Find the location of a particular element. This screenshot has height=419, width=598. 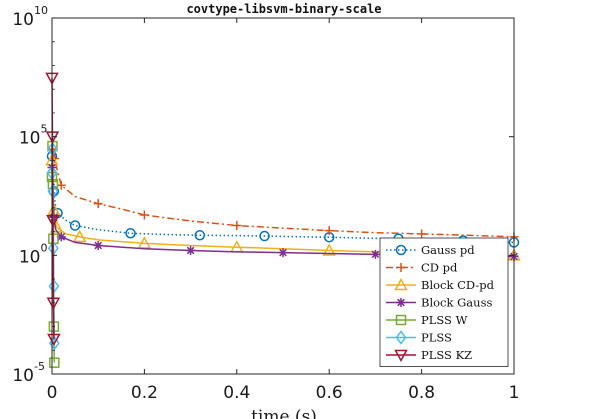

y-tick-exponent: 0 is located at coordinates (44, 247).